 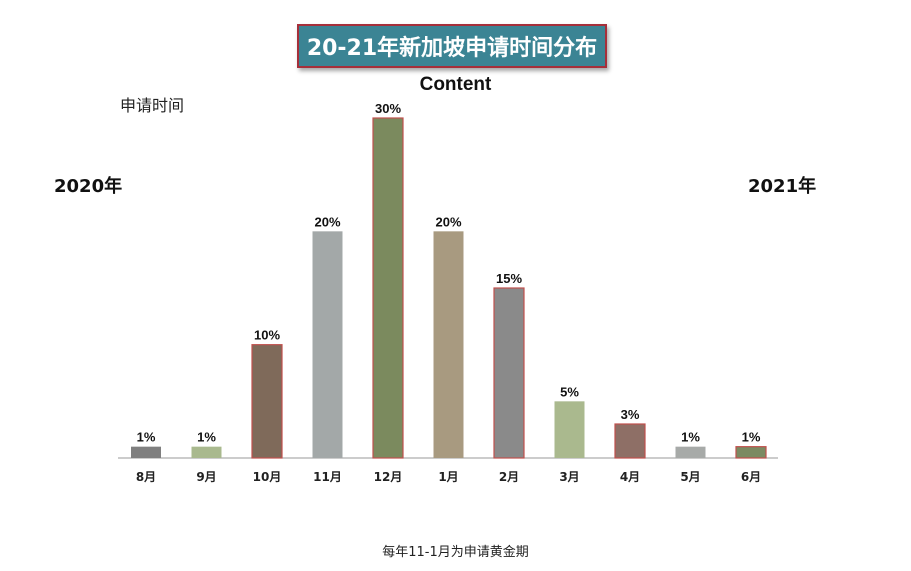 I want to click on footnote: 每年11-1月为申请黄金期, so click(x=455, y=552).